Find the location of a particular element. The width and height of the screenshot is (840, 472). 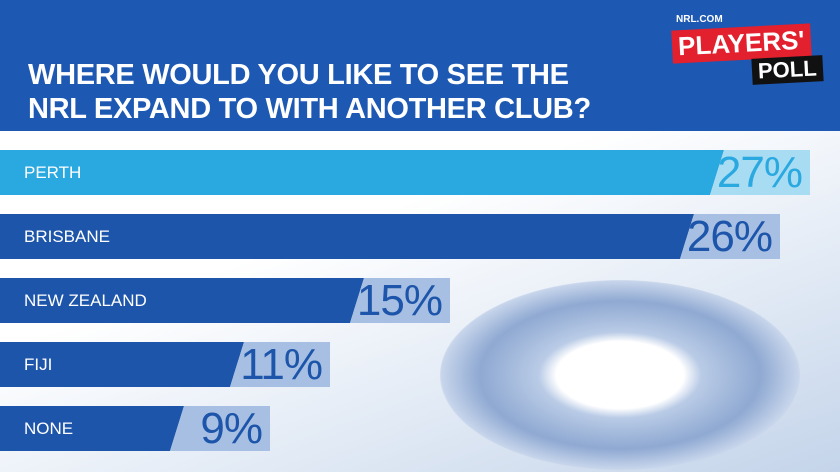

brand-site: NRL.COM is located at coordinates (699, 19).